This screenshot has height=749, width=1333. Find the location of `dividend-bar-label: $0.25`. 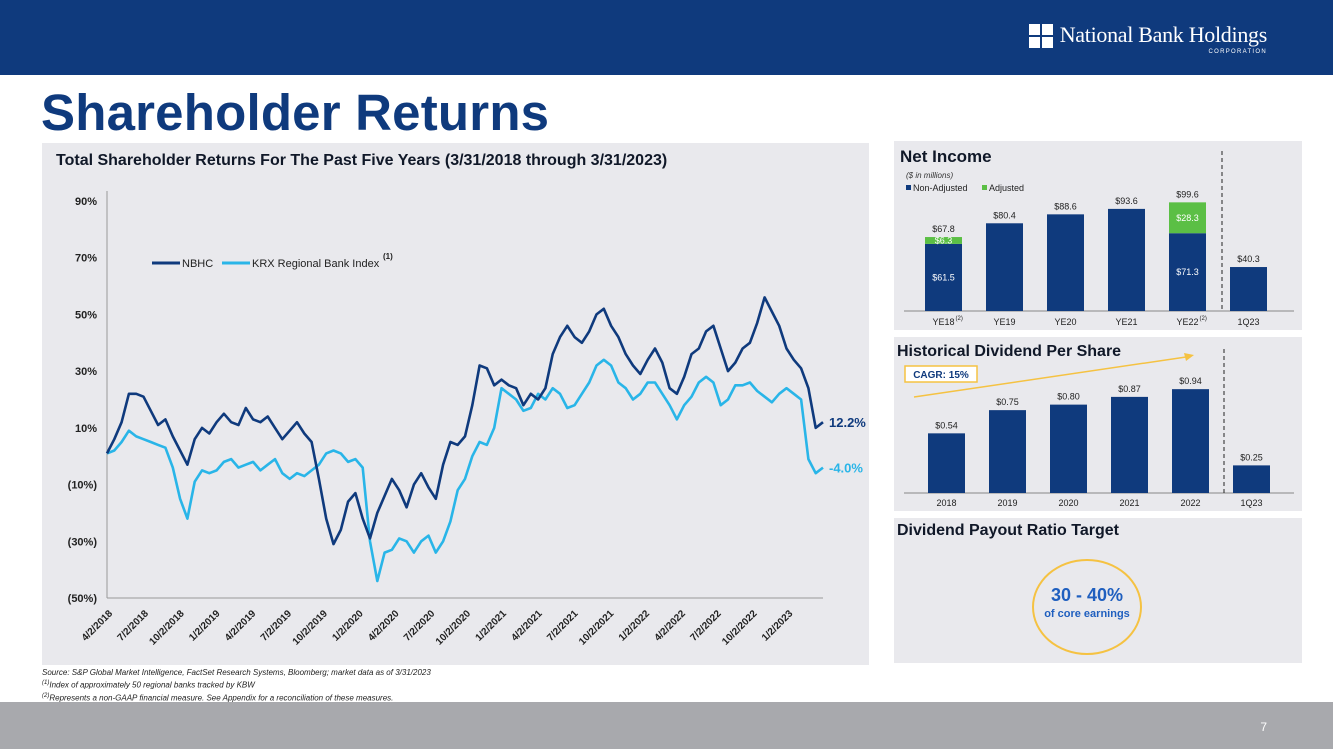

dividend-bar-label: $0.25 is located at coordinates (1251, 457).